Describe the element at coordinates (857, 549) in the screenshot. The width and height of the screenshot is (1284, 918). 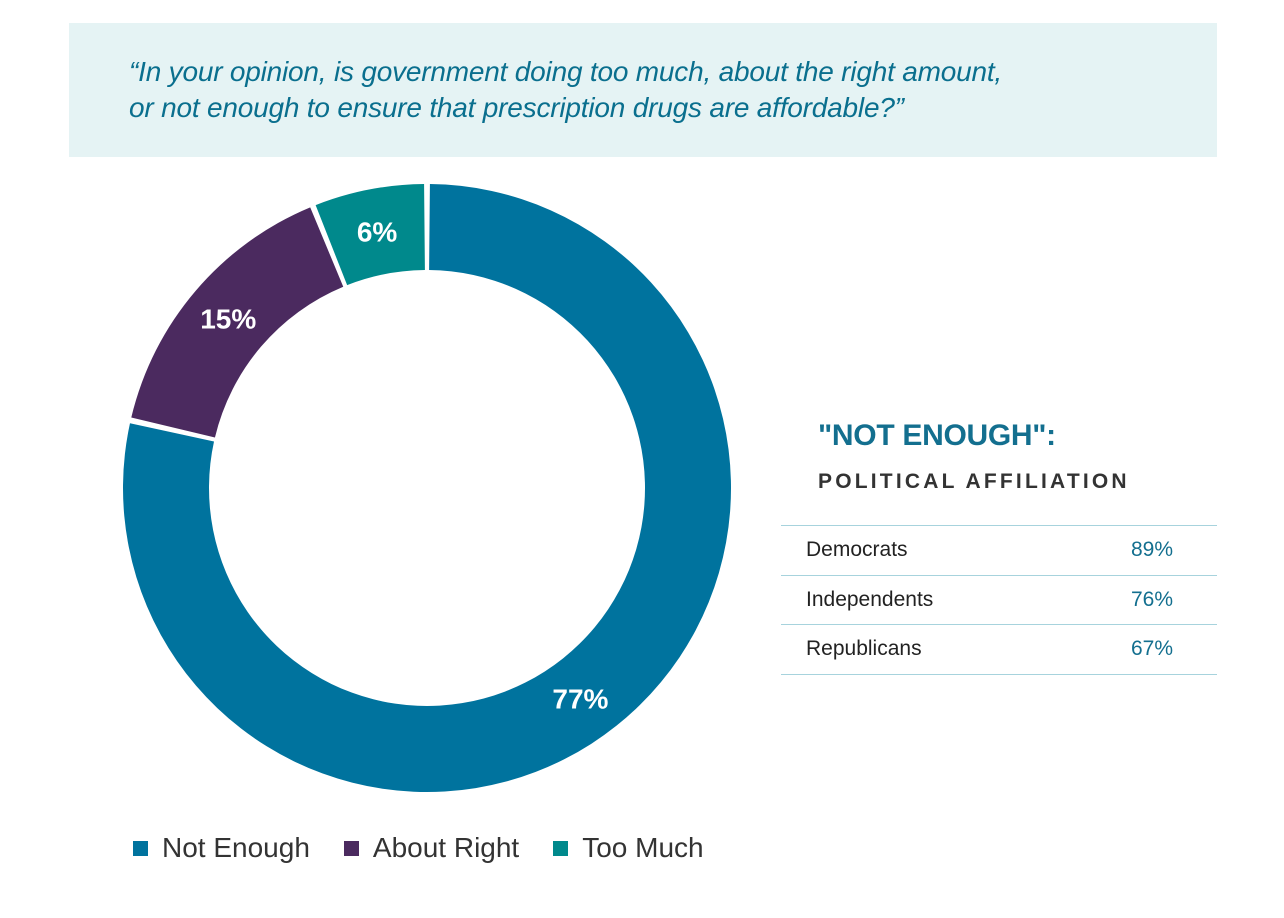
I see `row-group: Democrats` at that location.